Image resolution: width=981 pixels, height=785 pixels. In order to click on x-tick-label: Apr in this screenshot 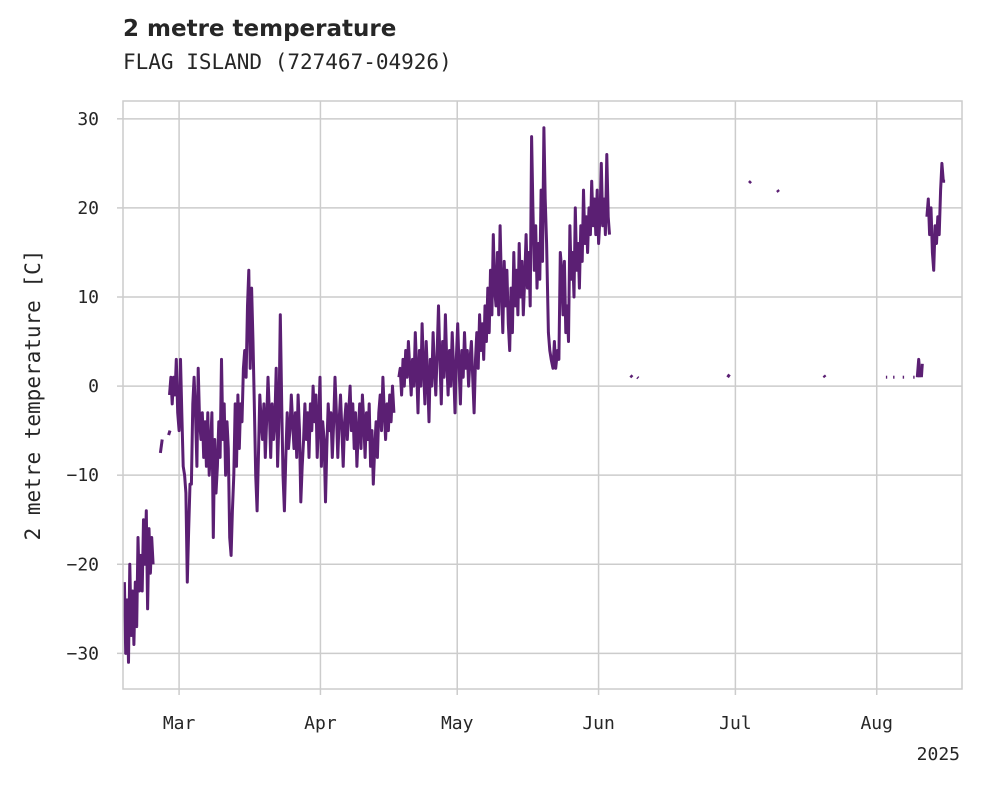, I will do `click(320, 723)`.